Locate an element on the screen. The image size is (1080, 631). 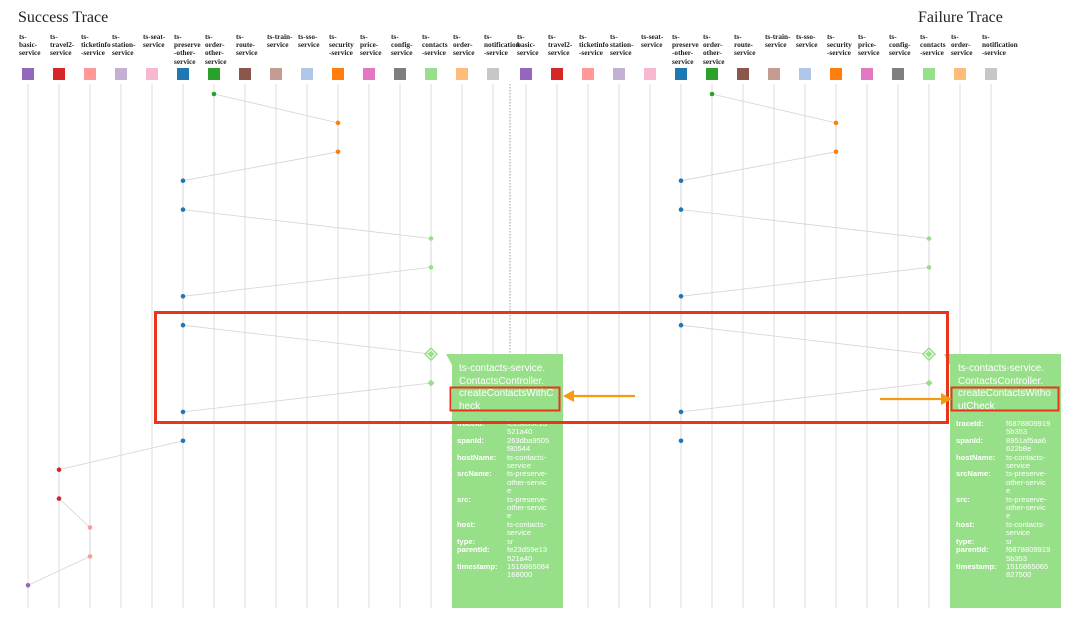
failure-service-label-9: ts-sso- service is located at coordinates (807, 41).